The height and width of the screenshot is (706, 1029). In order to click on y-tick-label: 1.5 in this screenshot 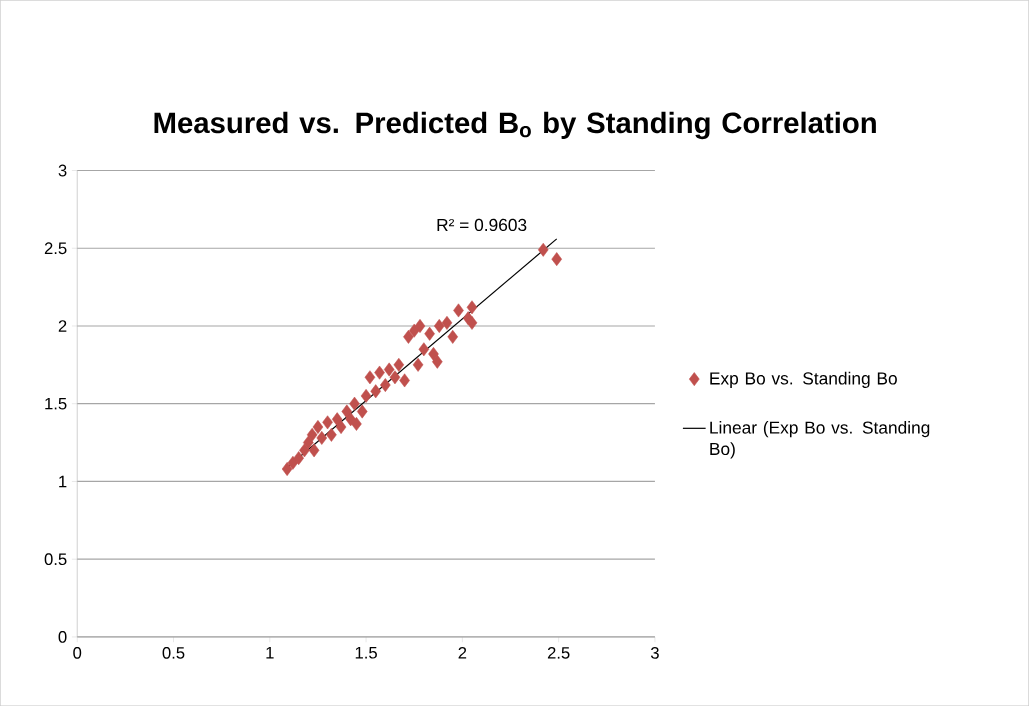, I will do `click(56, 403)`.